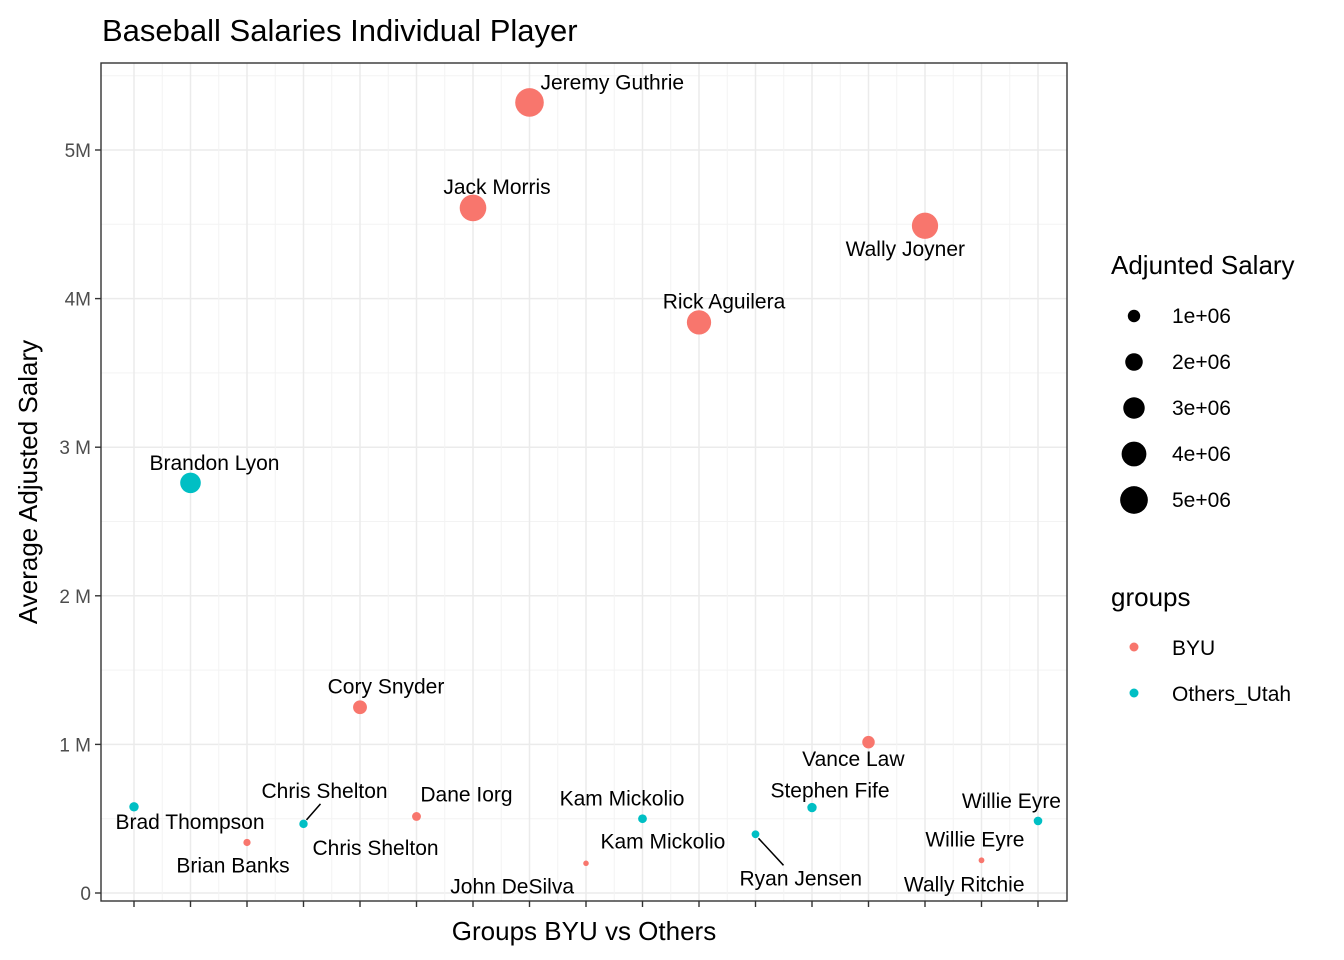  Describe the element at coordinates (215, 463) in the screenshot. I see `point-label: Brandon Lyon` at that location.